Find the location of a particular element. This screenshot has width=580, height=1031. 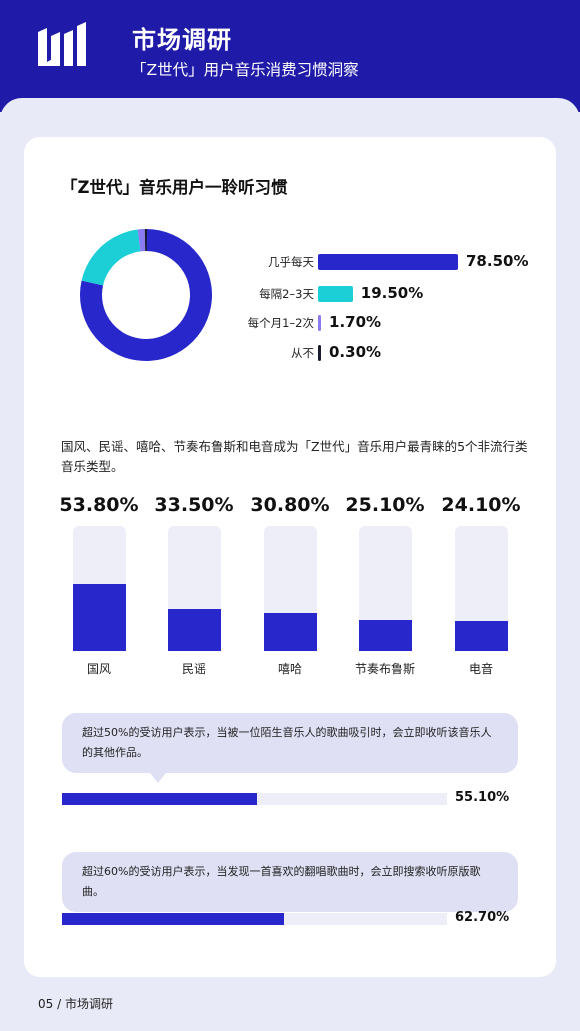

page-subtitle: 「Z世代」用户音乐消费习惯洞察 is located at coordinates (245, 70).